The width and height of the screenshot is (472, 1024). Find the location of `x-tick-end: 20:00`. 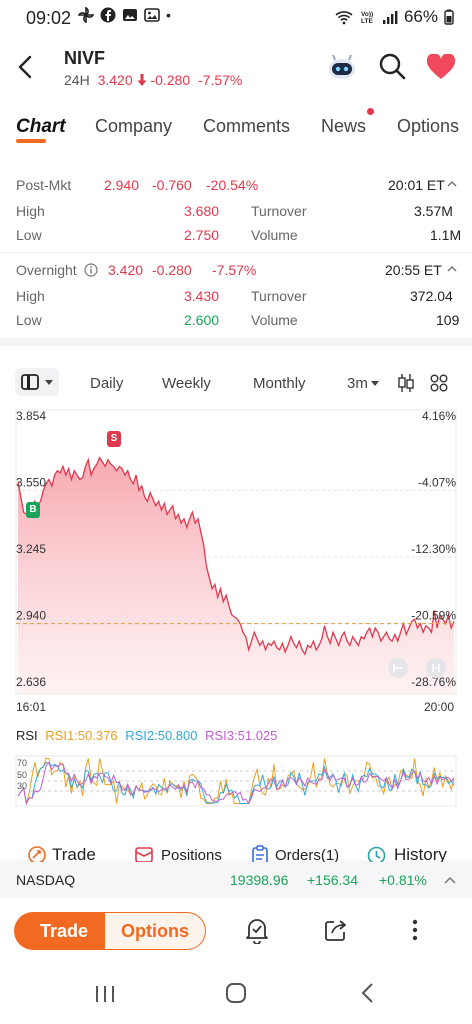

x-tick-end: 20:00 is located at coordinates (439, 707).